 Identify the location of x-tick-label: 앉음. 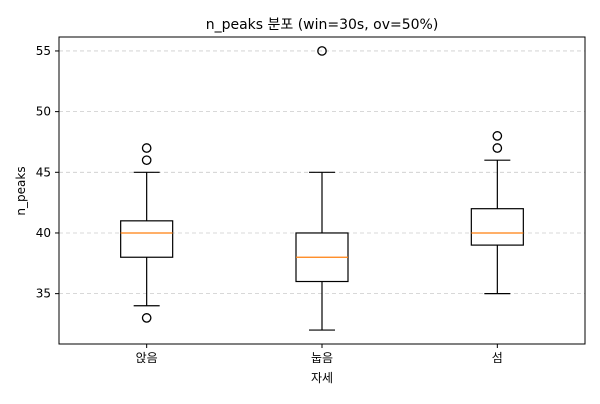
(147, 358).